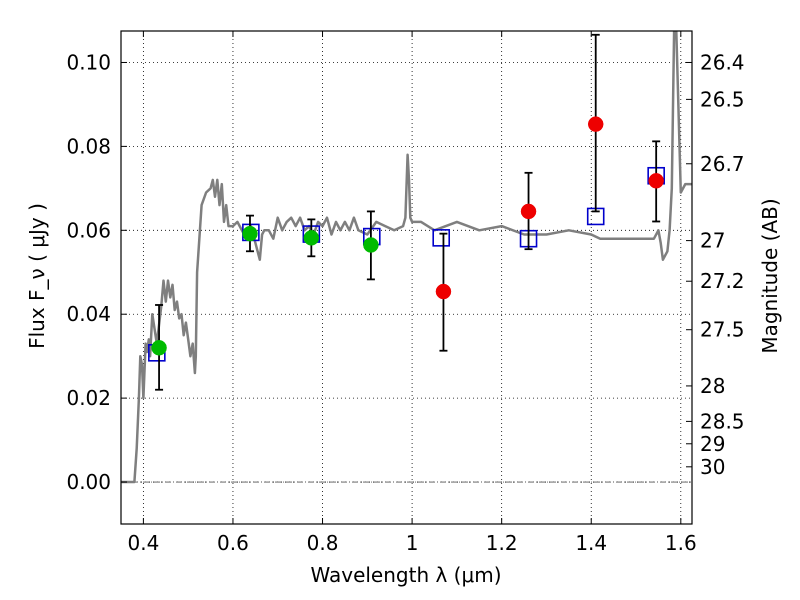 The width and height of the screenshot is (800, 600). What do you see at coordinates (722, 62) in the screenshot?
I see `right-tick-label: 26.4` at bounding box center [722, 62].